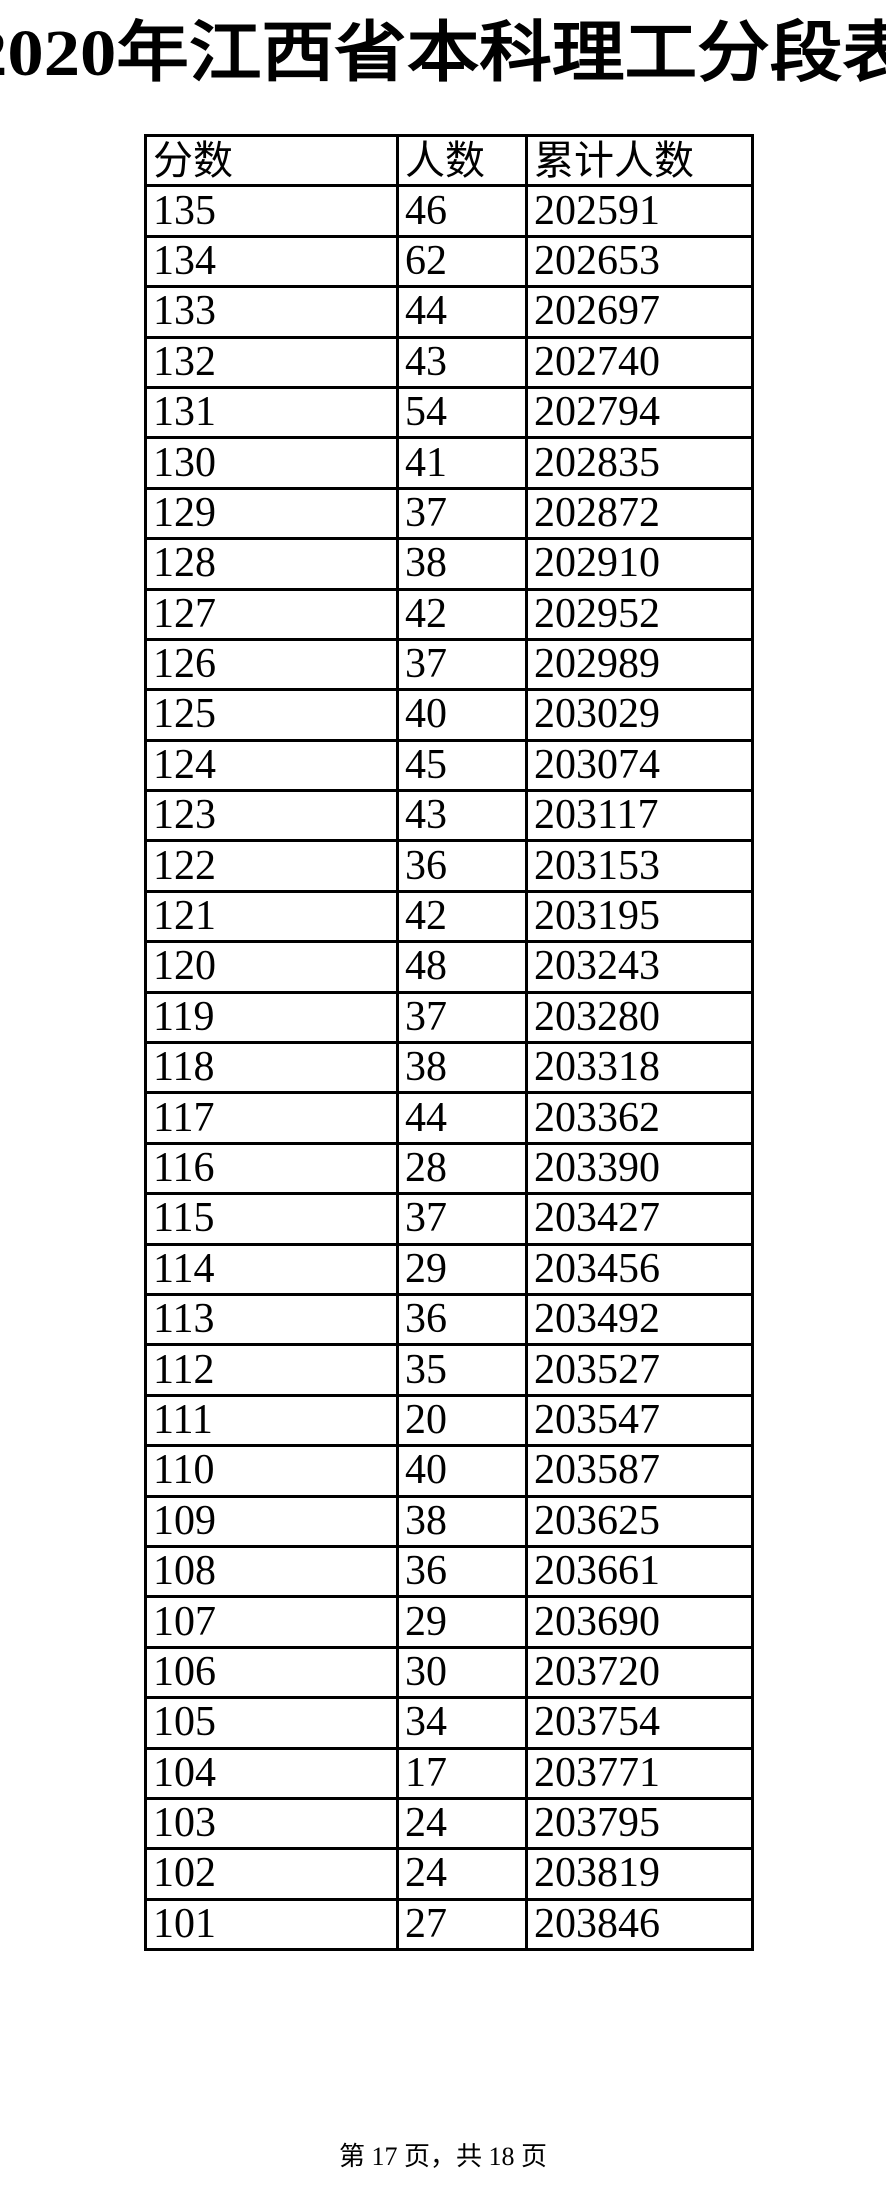  I want to click on cell-score: 102, so click(271, 1874).